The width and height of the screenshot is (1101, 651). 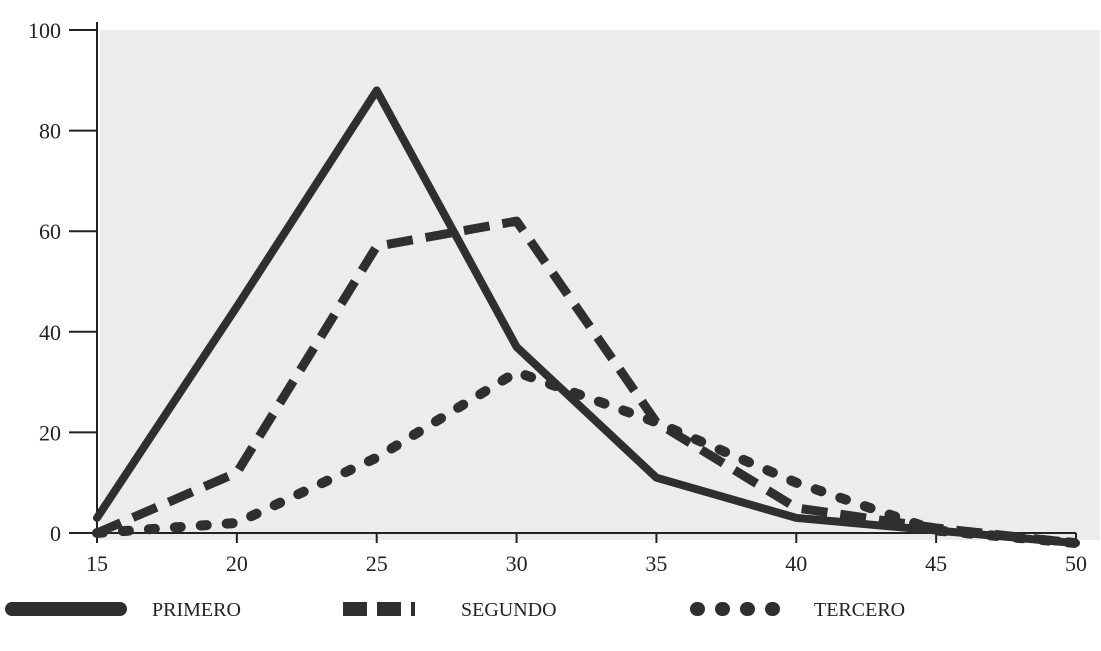 What do you see at coordinates (1076, 563) in the screenshot?
I see `x-tick-label: 50` at bounding box center [1076, 563].